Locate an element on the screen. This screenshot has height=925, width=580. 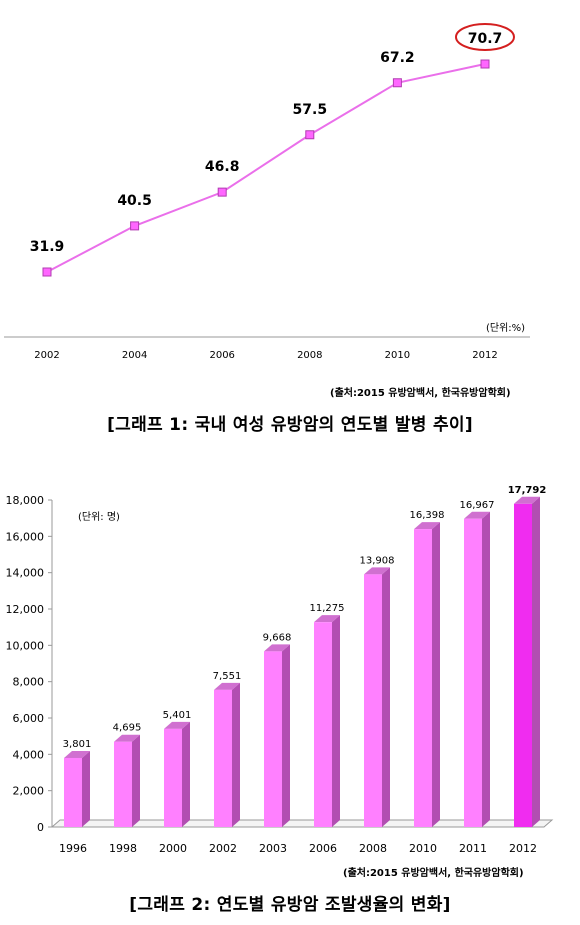
chart2-y-tick: 16,000 is located at coordinates (25, 536).